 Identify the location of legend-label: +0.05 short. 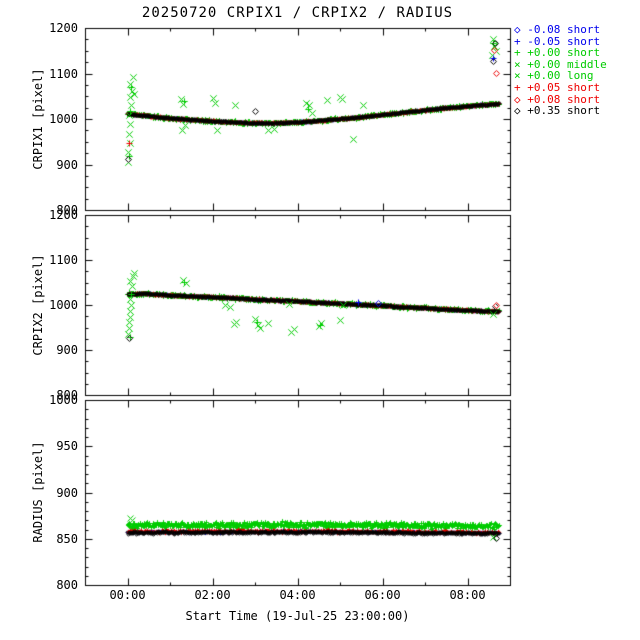
(564, 87).